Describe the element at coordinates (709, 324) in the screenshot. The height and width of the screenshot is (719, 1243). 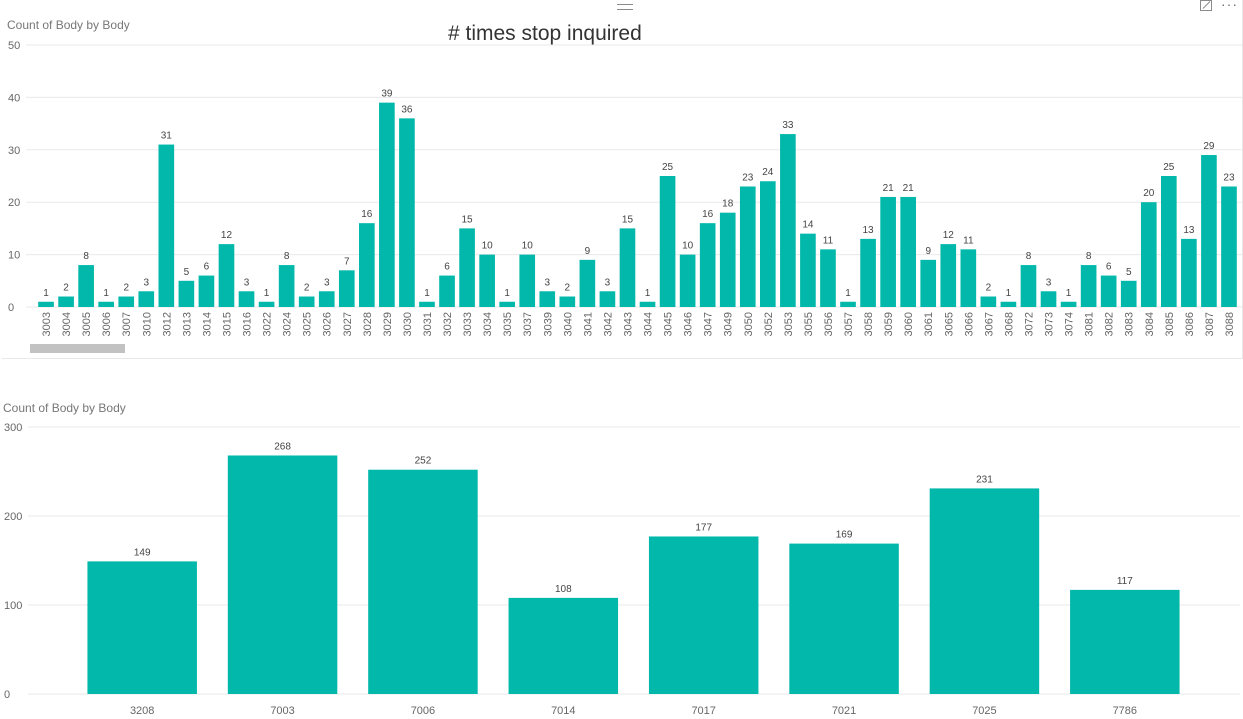
I see `x-tick-label: 3047` at that location.